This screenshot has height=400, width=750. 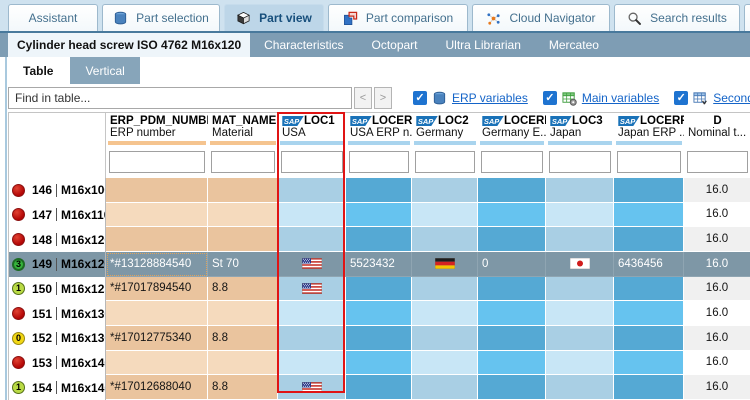 What do you see at coordinates (677, 17) in the screenshot?
I see `tab-search-results: Search results` at bounding box center [677, 17].